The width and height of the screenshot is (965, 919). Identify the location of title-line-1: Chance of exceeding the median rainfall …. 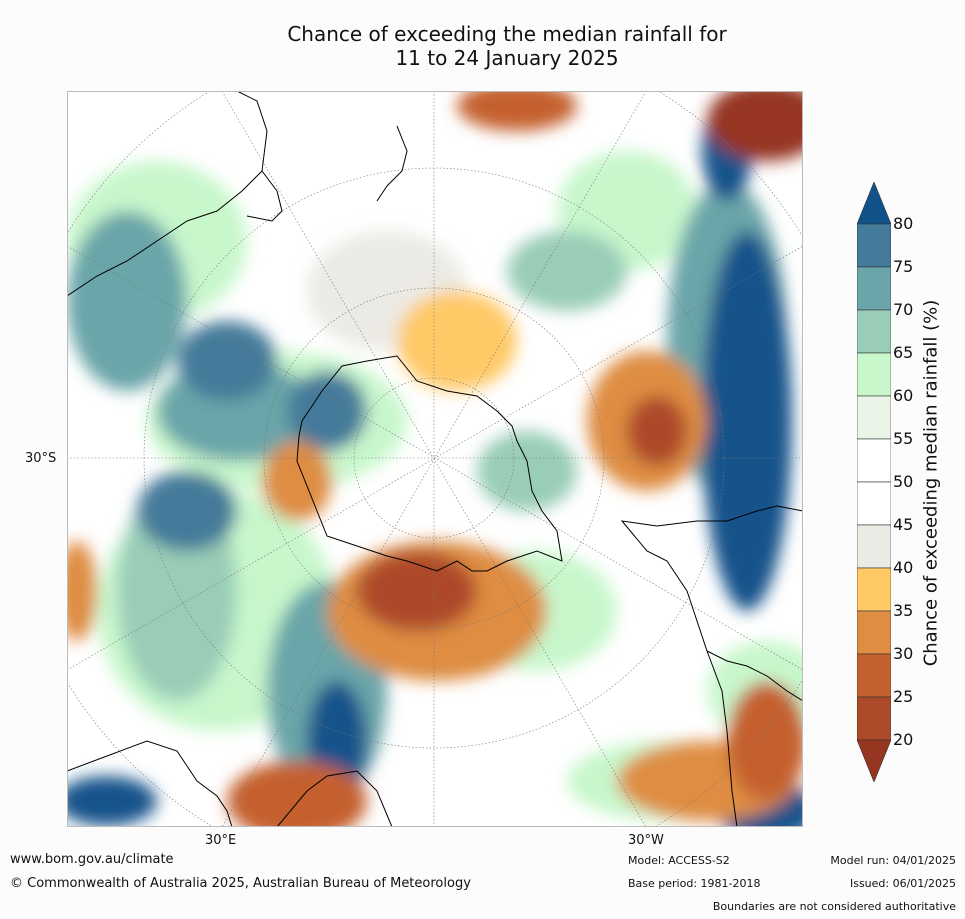
(507, 34).